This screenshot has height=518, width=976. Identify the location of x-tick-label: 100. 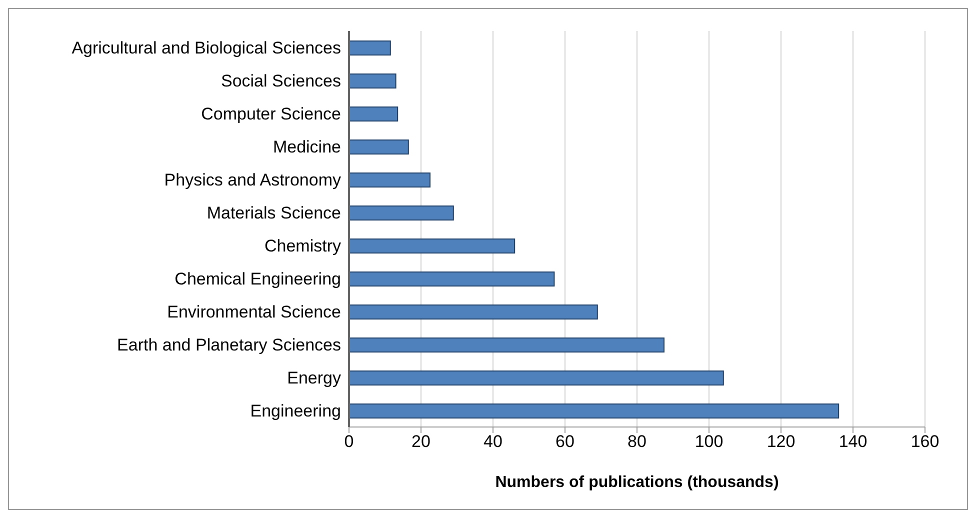
(709, 442).